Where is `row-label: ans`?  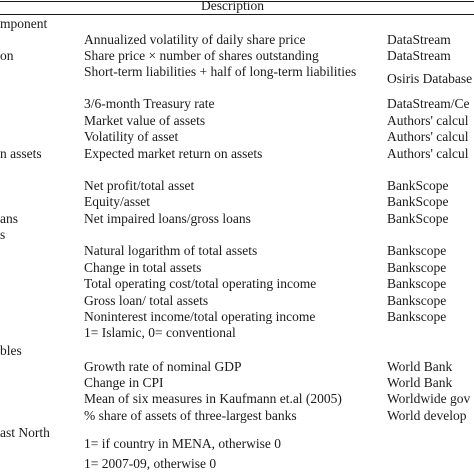 row-label: ans is located at coordinates (9, 218).